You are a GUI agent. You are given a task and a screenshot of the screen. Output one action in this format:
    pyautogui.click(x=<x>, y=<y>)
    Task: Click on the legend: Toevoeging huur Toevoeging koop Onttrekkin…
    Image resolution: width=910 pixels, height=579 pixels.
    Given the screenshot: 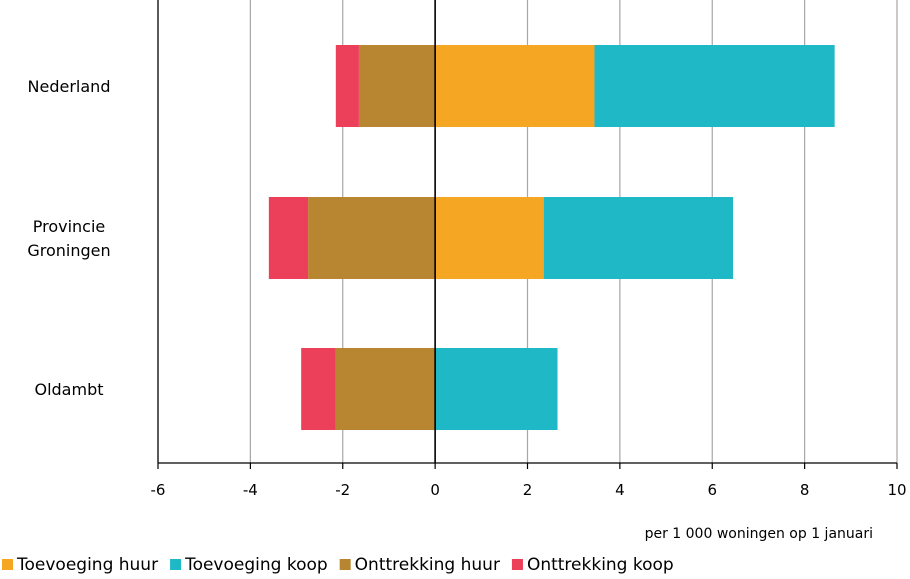 What is the action you would take?
    pyautogui.click(x=338, y=565)
    